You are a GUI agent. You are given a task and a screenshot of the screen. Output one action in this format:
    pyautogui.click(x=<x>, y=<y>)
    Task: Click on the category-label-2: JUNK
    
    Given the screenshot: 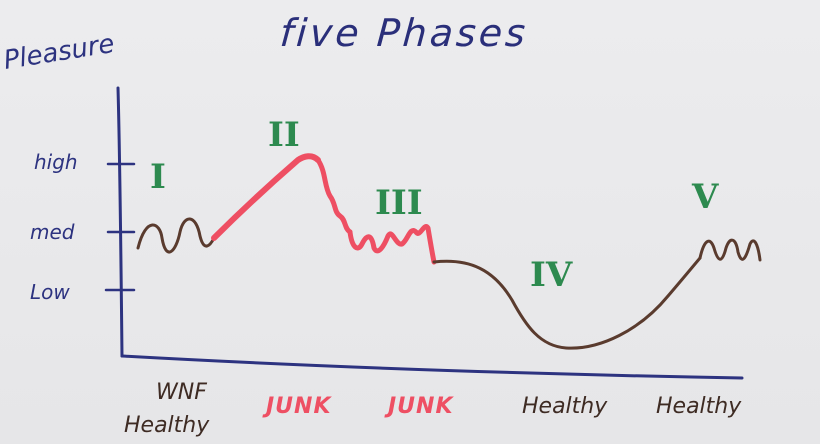 What is the action you would take?
    pyautogui.click(x=299, y=406)
    